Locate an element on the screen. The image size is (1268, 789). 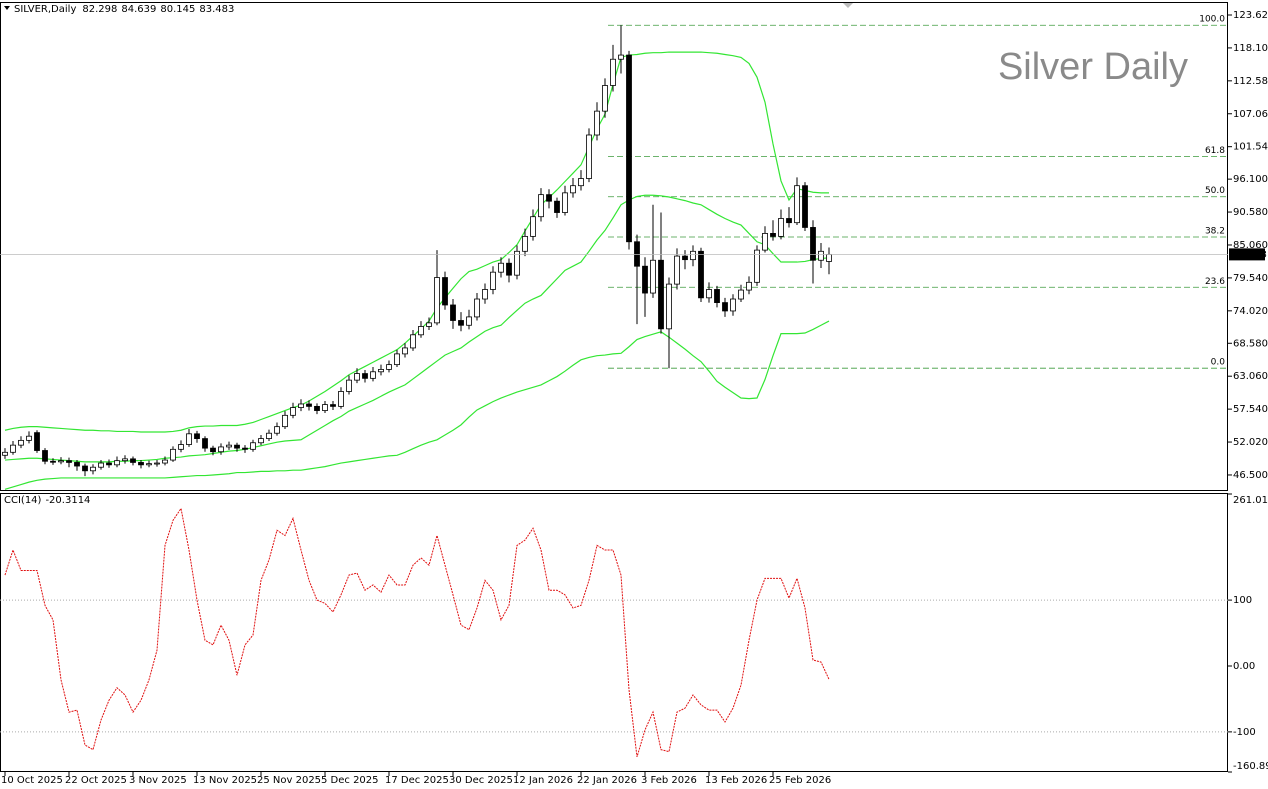
chart-title: Silver Daily is located at coordinates (1093, 67).